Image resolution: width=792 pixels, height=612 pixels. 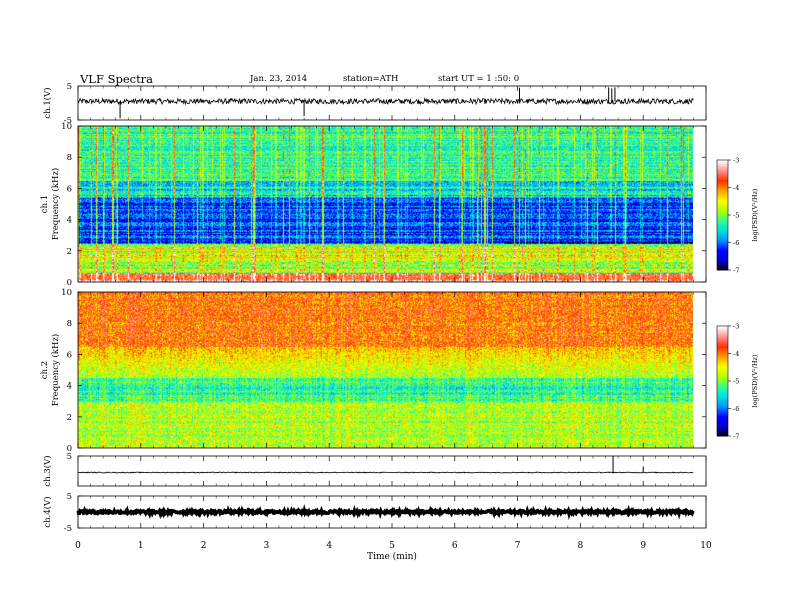 What do you see at coordinates (55, 370) in the screenshot?
I see `ylabel-frequency-ch2: Frequency (kHz)` at bounding box center [55, 370].